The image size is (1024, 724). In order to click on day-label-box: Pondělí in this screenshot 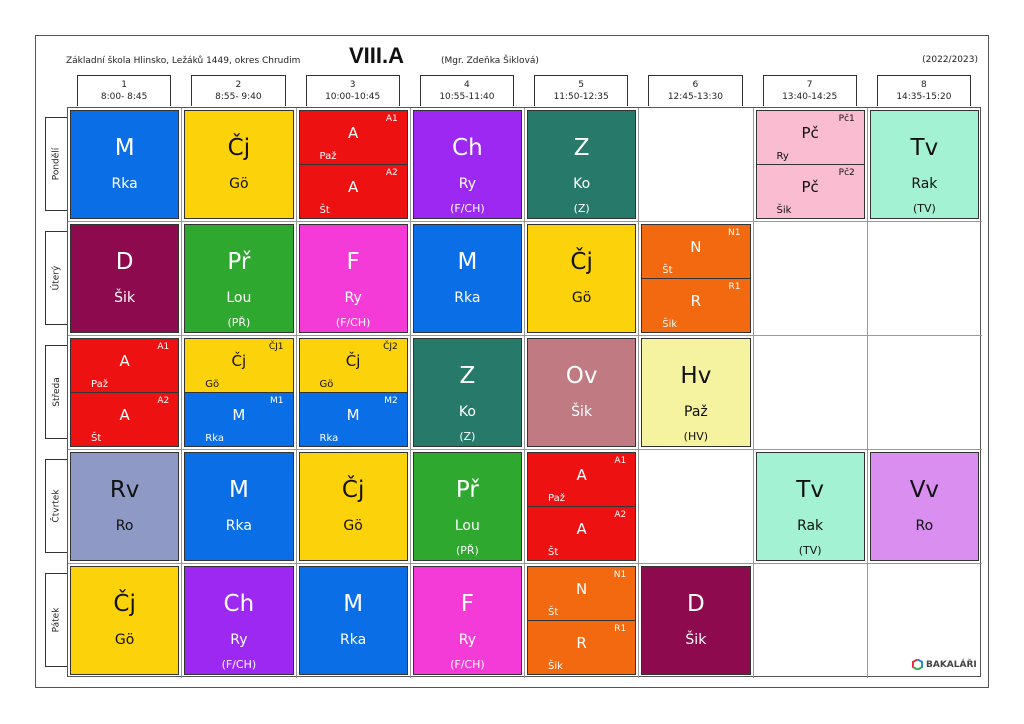, I will do `click(56, 164)`.